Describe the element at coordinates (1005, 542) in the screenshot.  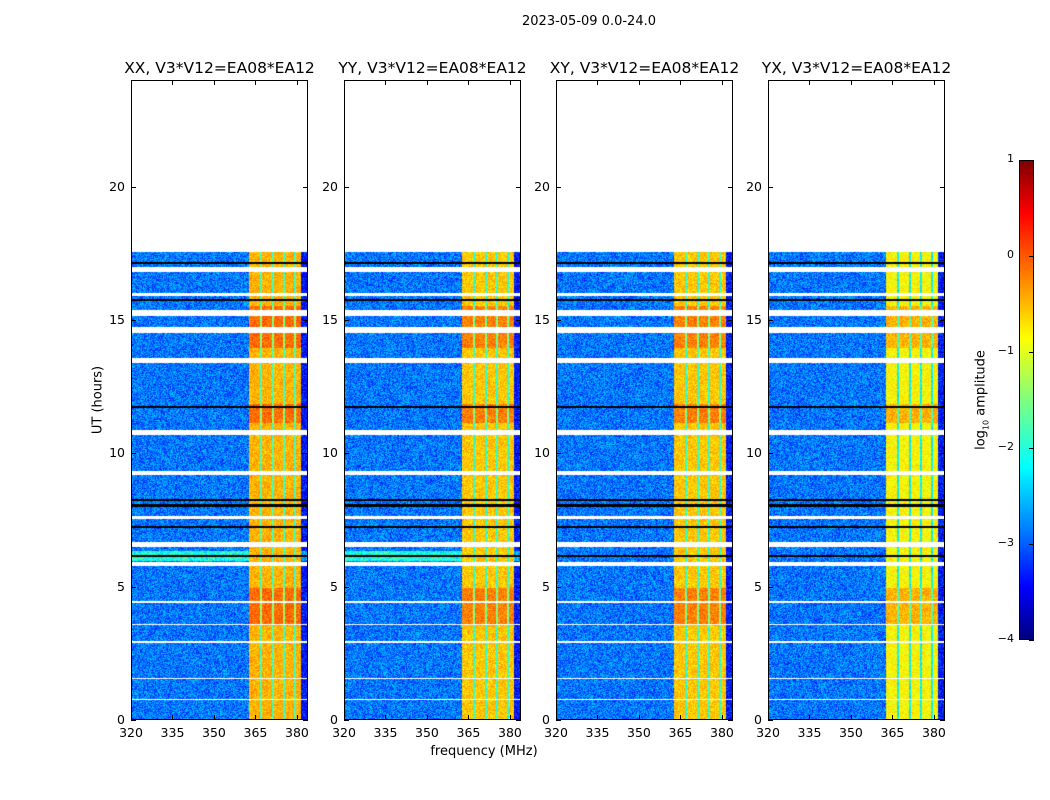
I see `colorbar-tick-label: −3` at that location.